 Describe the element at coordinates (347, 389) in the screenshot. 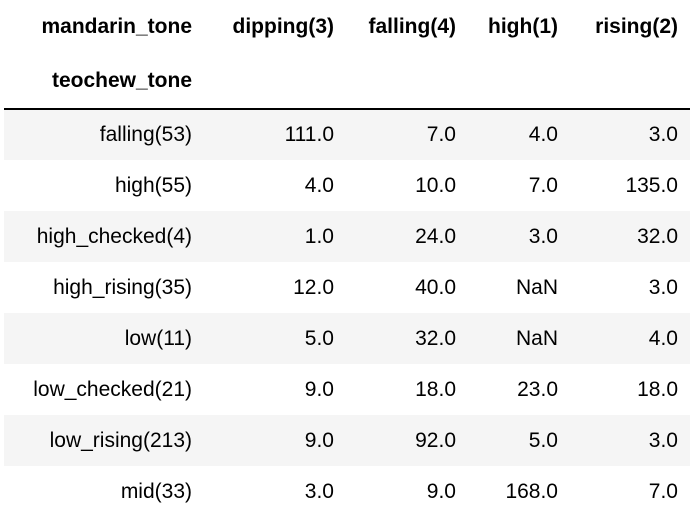

I see `table-row: low_checked(21) 9.0 18.0 23.0 18.0` at that location.